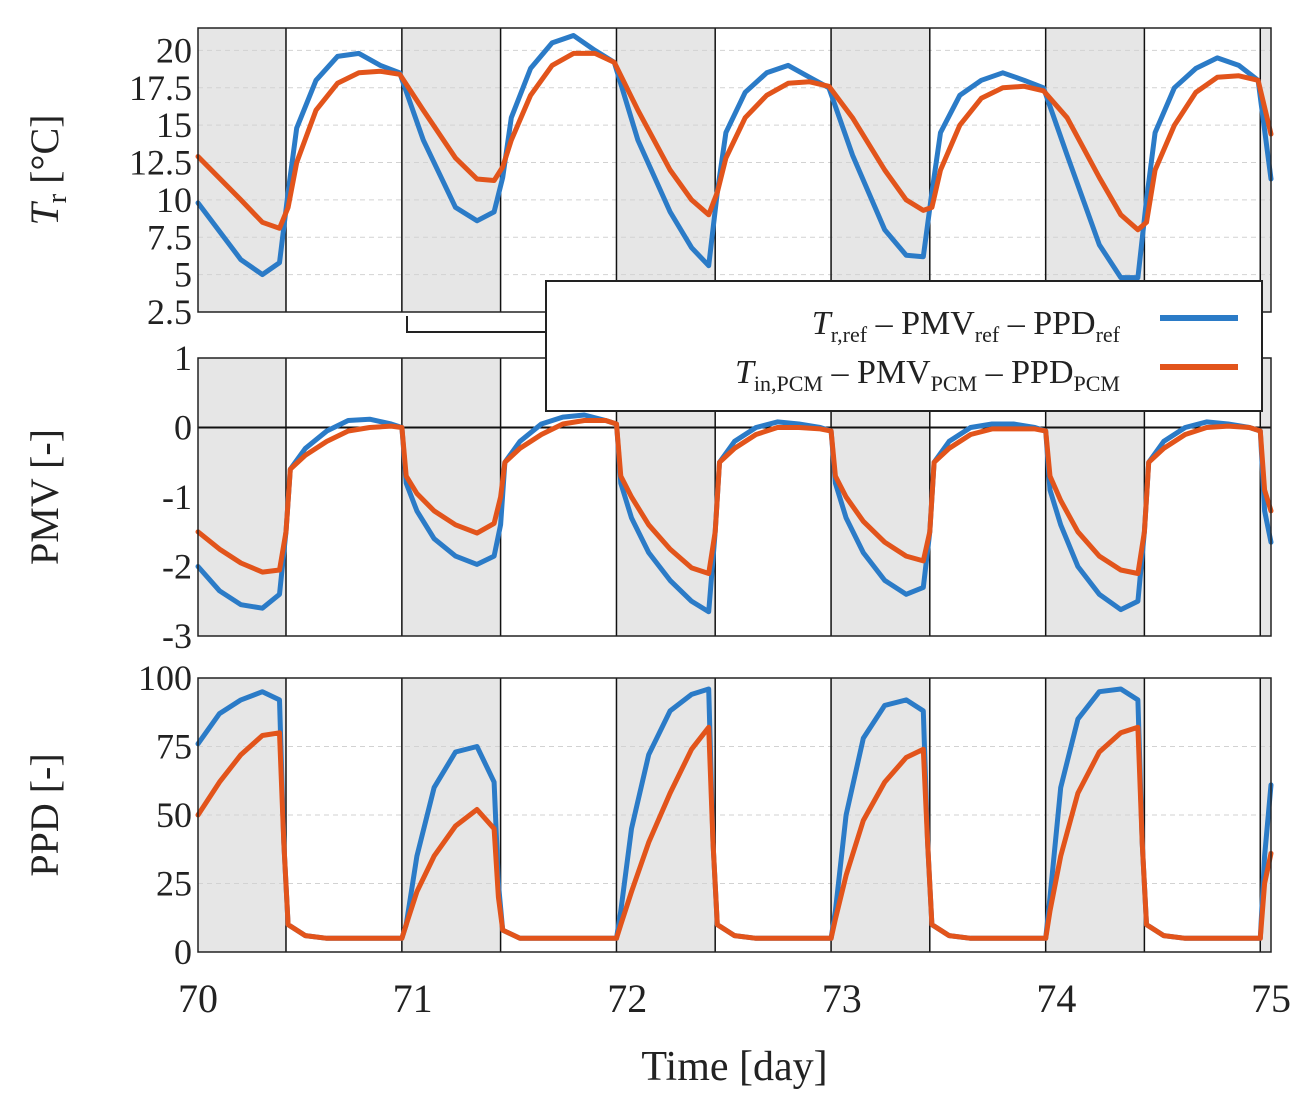 The image size is (1304, 1100). Describe the element at coordinates (177, 636) in the screenshot. I see `y-tick-label: -3` at that location.